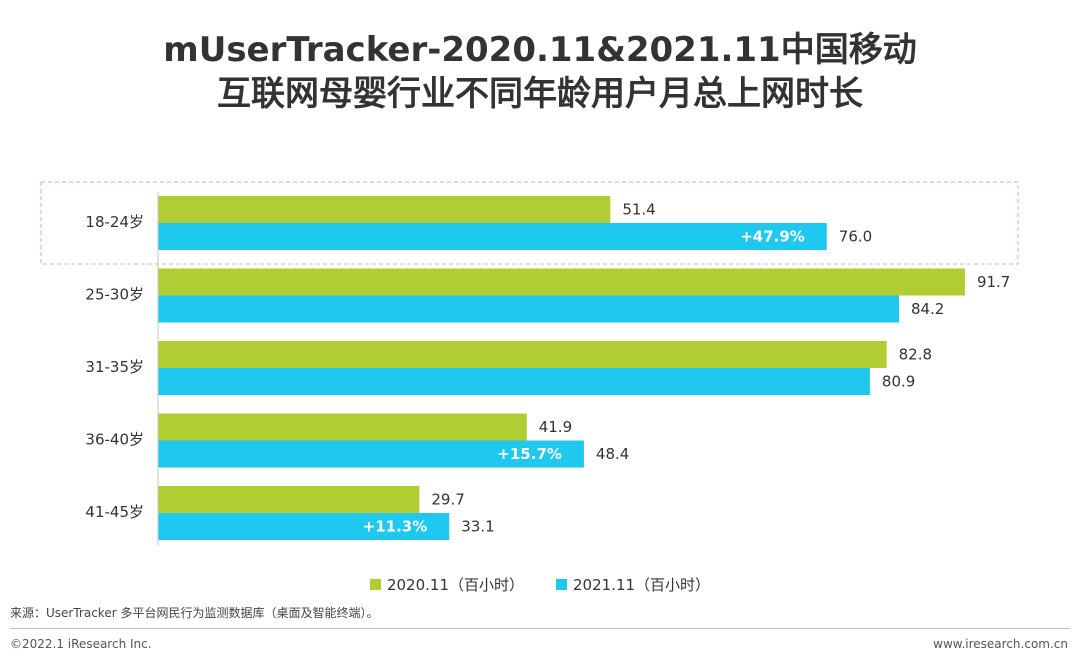  What do you see at coordinates (540, 94) in the screenshot?
I see `chart-title-line-2: 互联网母婴行业不同年龄用户月总上网时长` at bounding box center [540, 94].